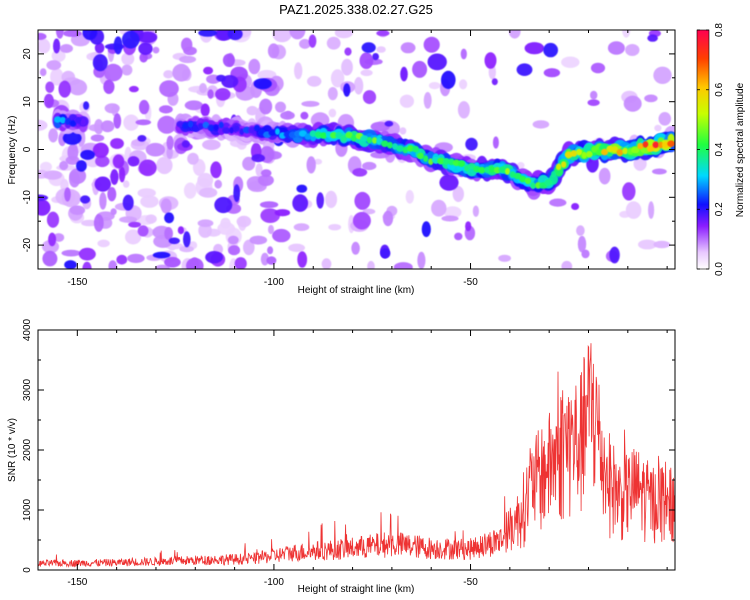  Describe the element at coordinates (470, 582) in the screenshot. I see `x-tick-label: -50` at that location.